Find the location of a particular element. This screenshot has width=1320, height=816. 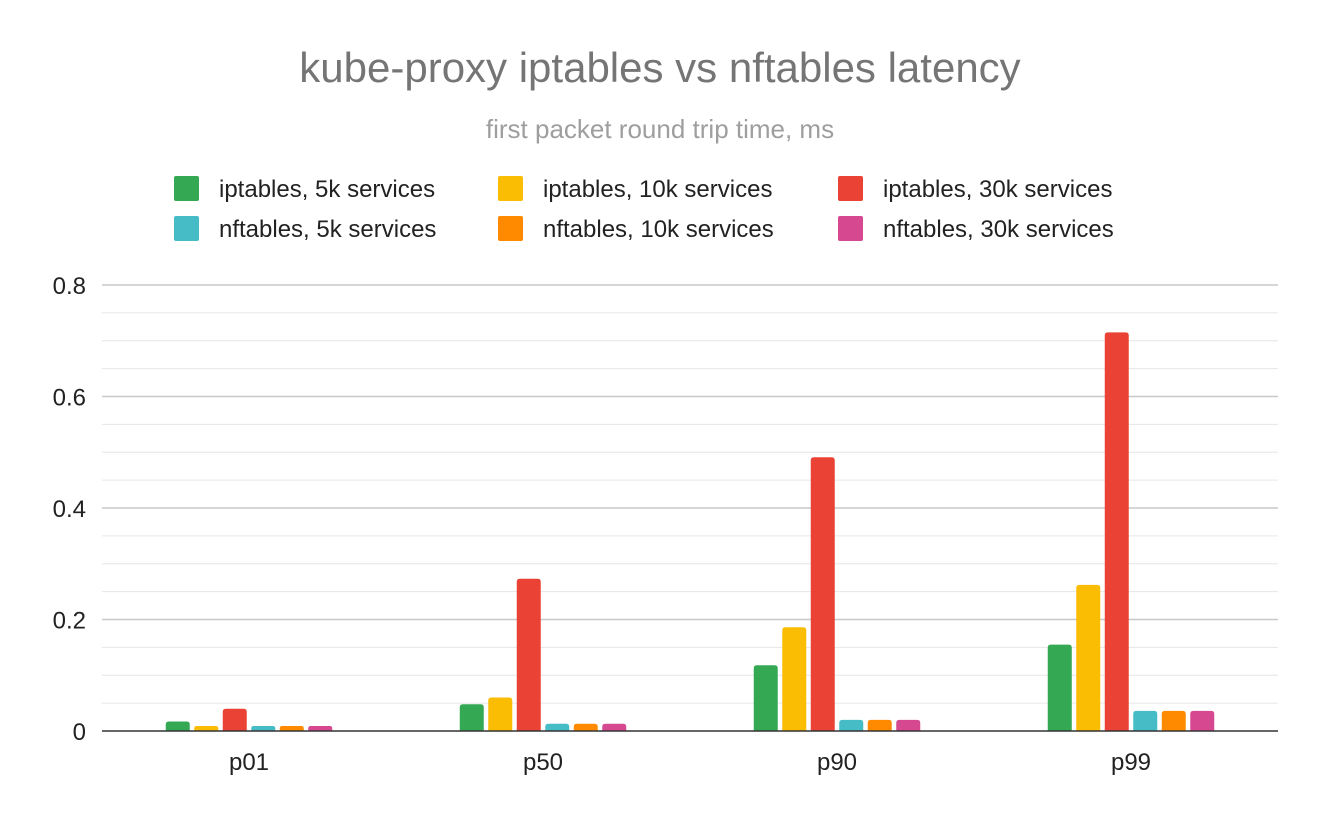

x-tick-label-p90: p90 is located at coordinates (837, 762).